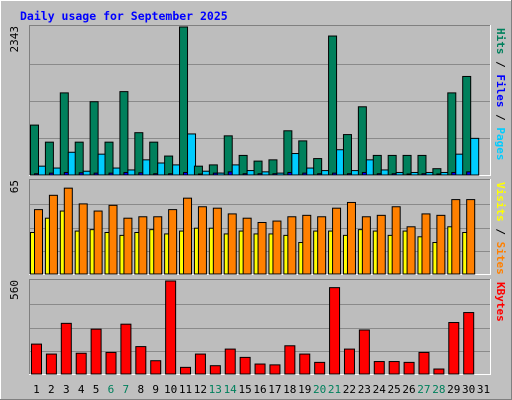 Image resolution: width=512 pixels, height=400 pixels. I want to click on x-tick-label: 16, so click(259, 389).